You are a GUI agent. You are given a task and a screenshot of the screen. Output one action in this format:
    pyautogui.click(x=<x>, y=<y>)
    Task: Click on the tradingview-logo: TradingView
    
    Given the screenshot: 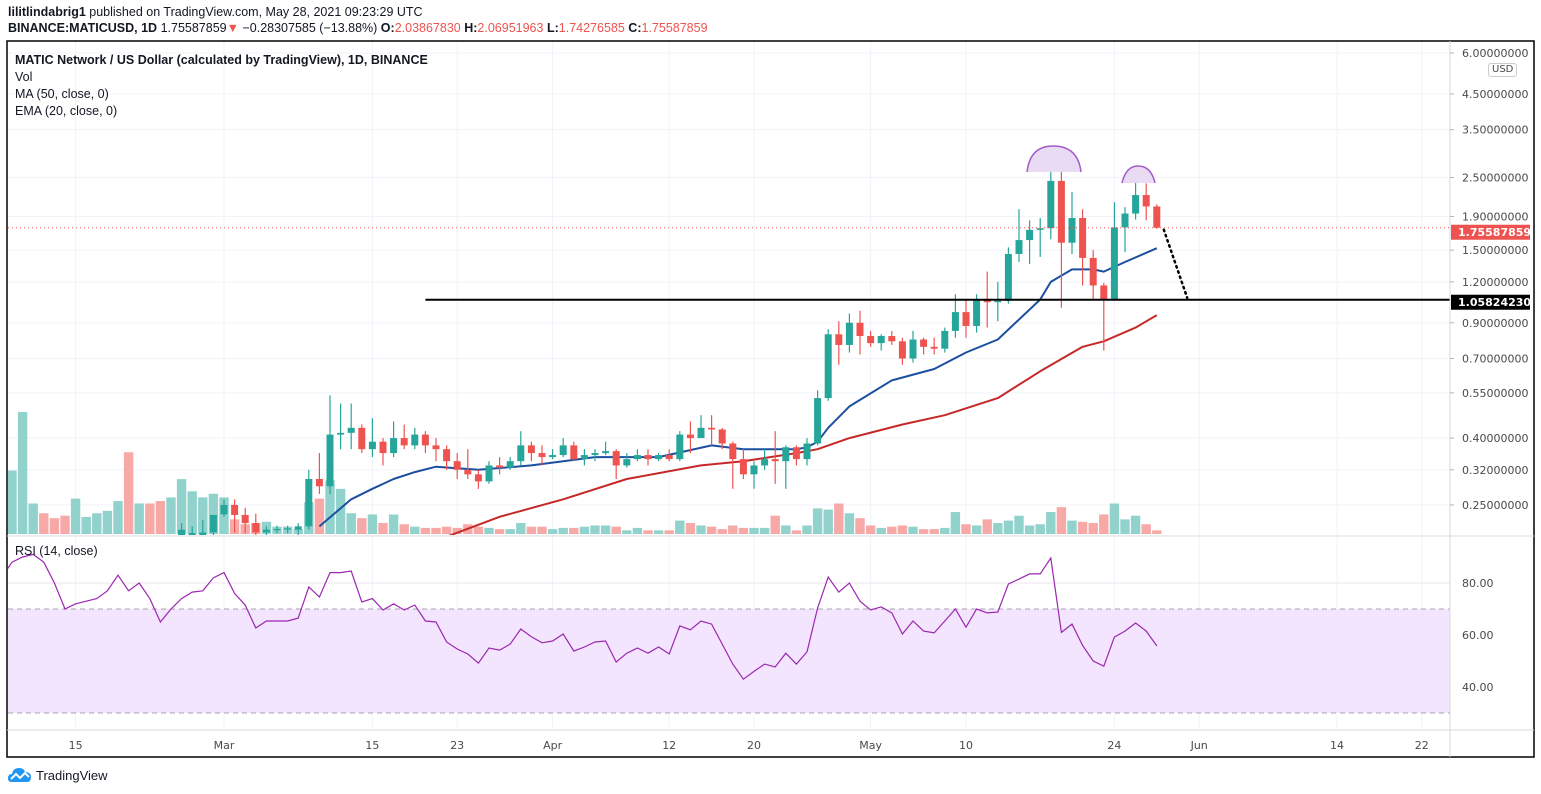 What is the action you would take?
    pyautogui.click(x=58, y=775)
    